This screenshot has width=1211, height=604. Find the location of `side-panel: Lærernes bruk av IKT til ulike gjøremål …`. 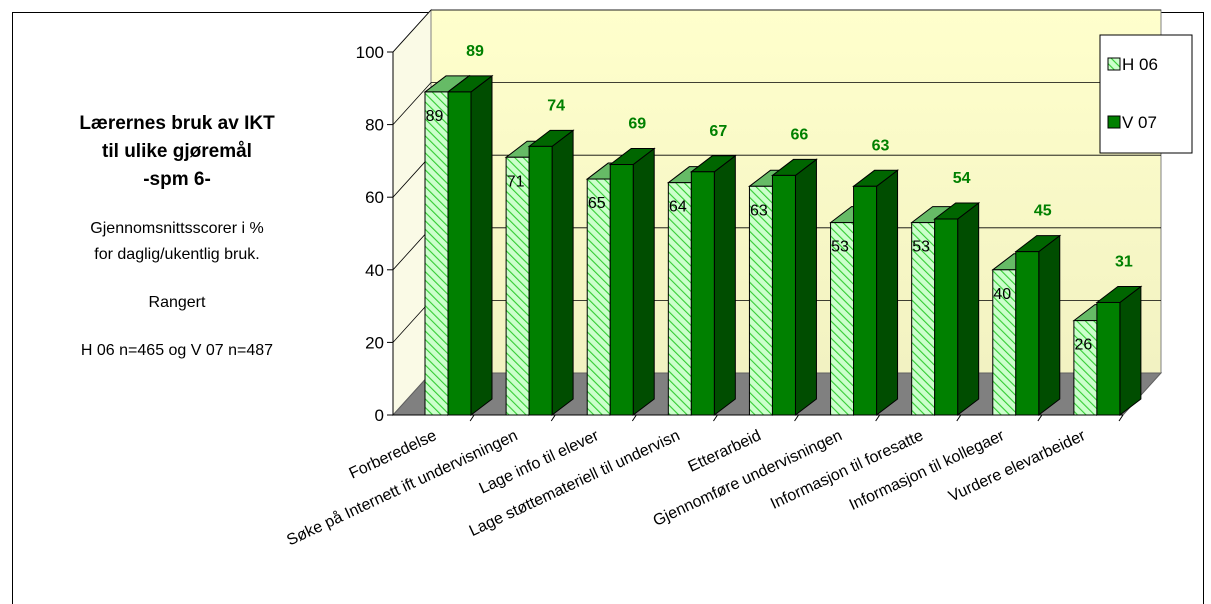

side-panel: Lærernes bruk av IKT til ulike gjøremål … is located at coordinates (177, 237).